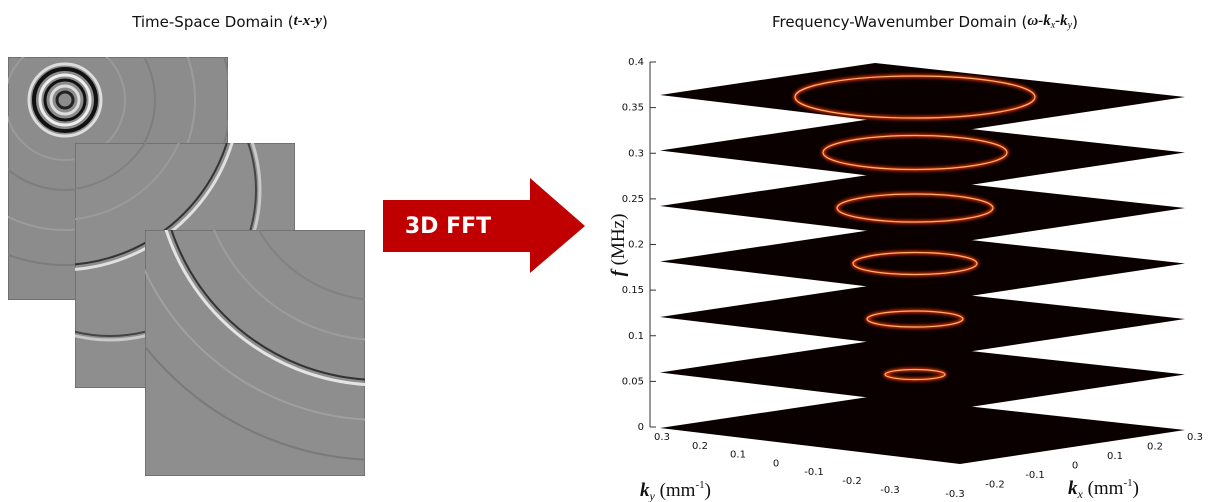  What do you see at coordinates (229, 22) in the screenshot?
I see `left-title: Time-Space Domain (t-x-y)` at bounding box center [229, 22].